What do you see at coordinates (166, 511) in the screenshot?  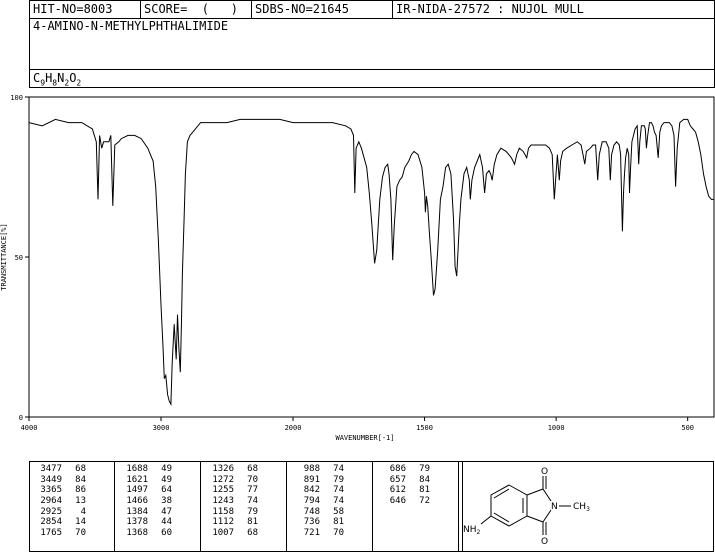 I see `peak-transmittance: 47` at bounding box center [166, 511].